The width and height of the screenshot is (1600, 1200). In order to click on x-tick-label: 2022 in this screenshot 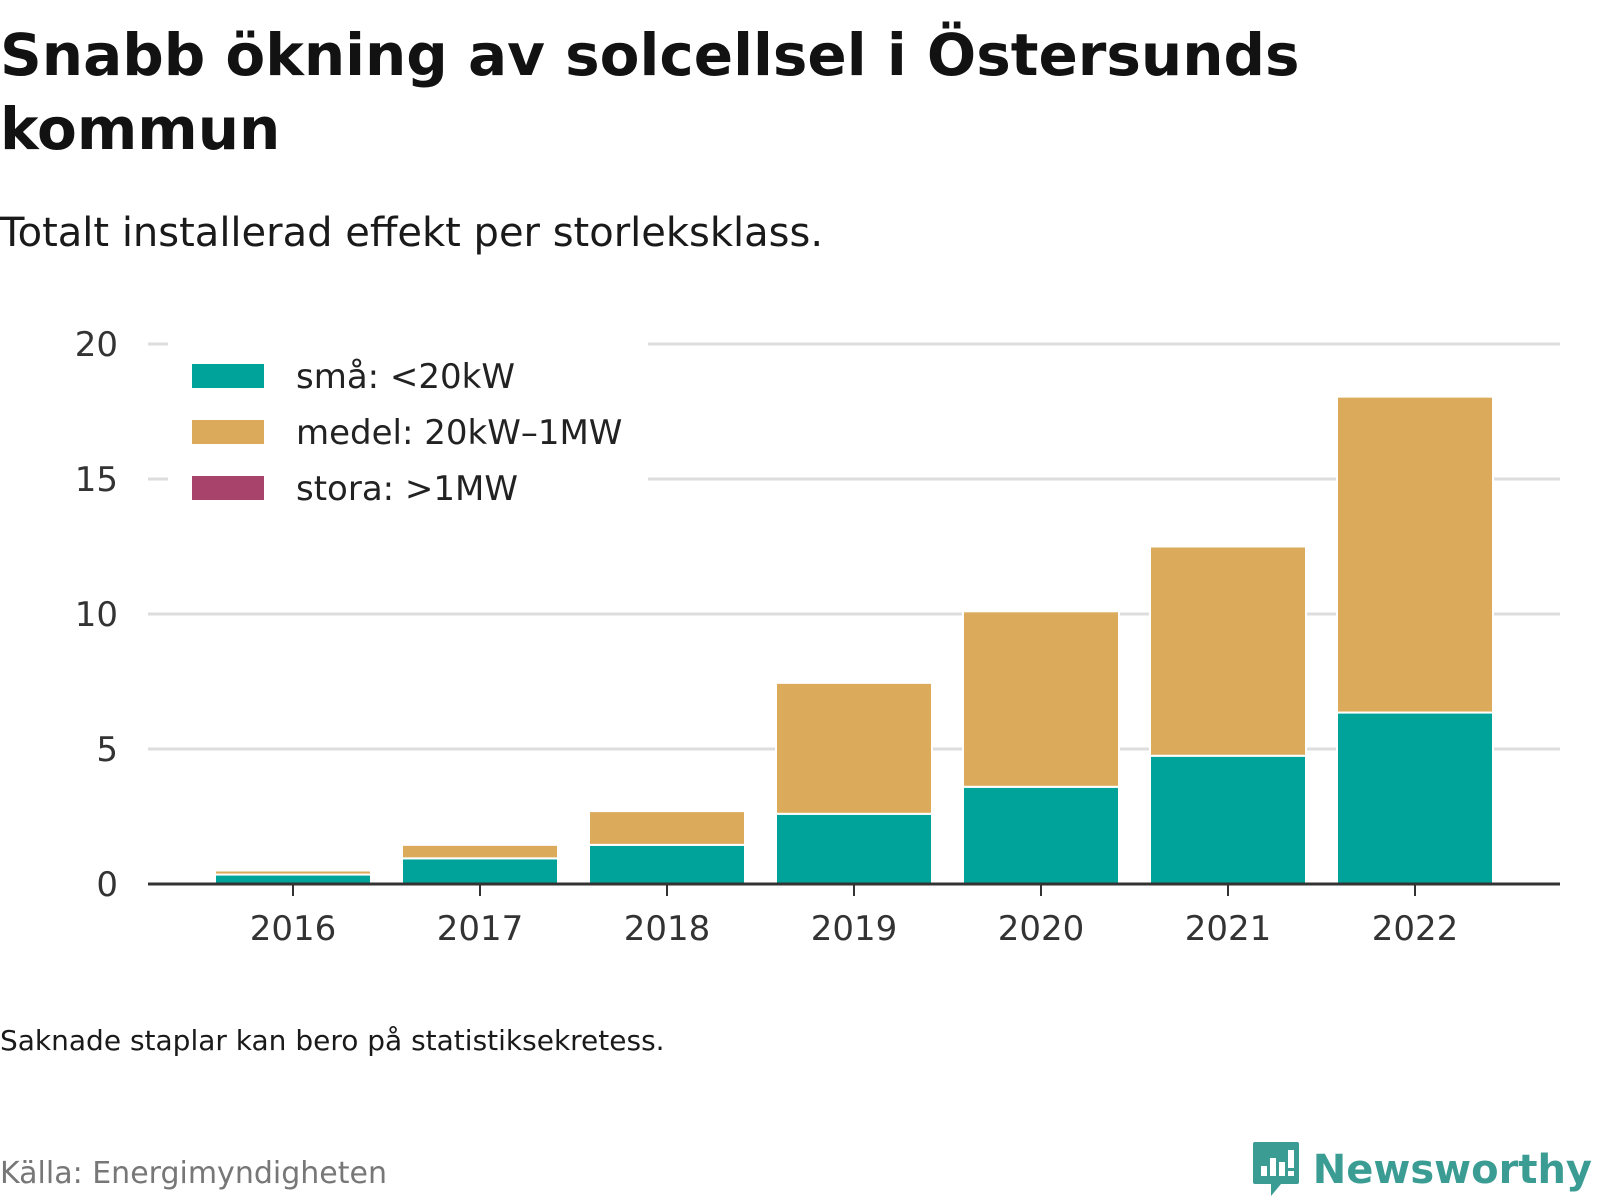, I will do `click(1415, 929)`.